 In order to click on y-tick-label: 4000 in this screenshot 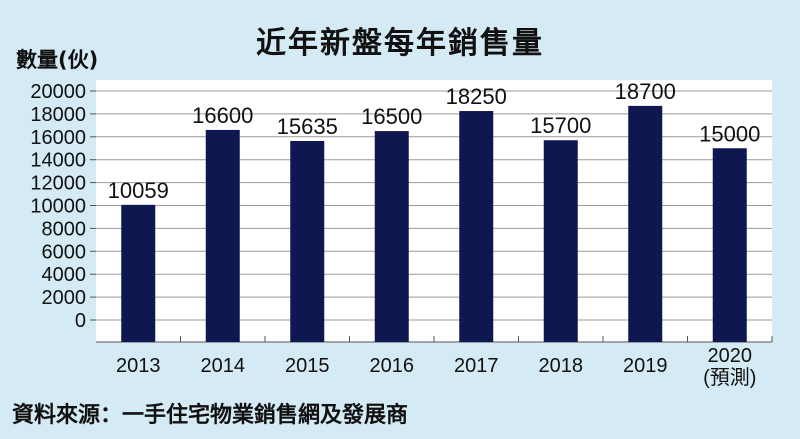, I will do `click(64, 275)`.